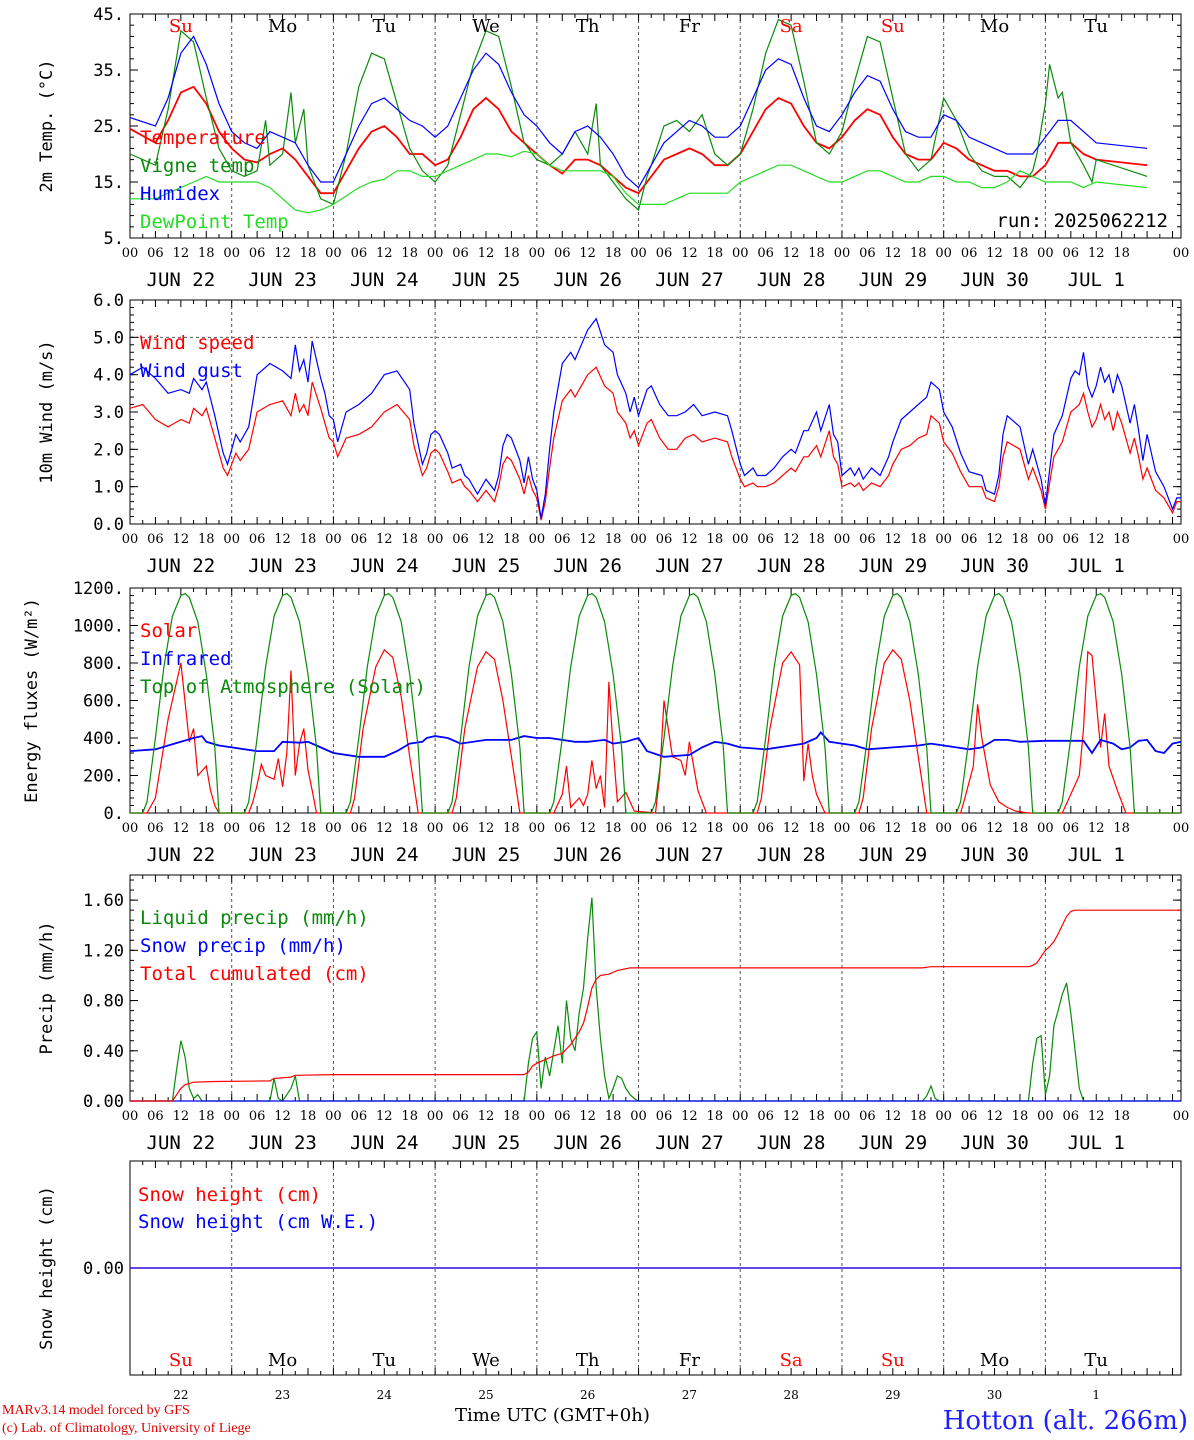 This screenshot has width=1194, height=1440. Describe the element at coordinates (108, 338) in the screenshot. I see `y-tick-label: 5.0` at that location.